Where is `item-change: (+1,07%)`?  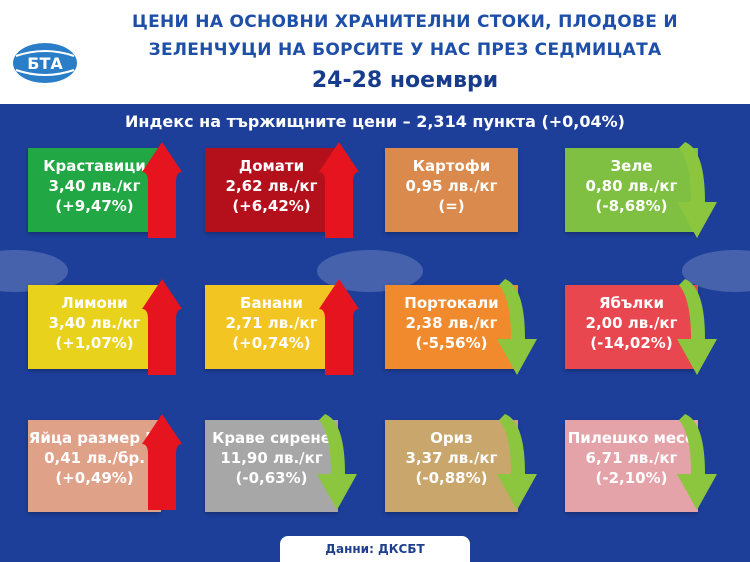
item-change: (+1,07%) is located at coordinates (94, 343).